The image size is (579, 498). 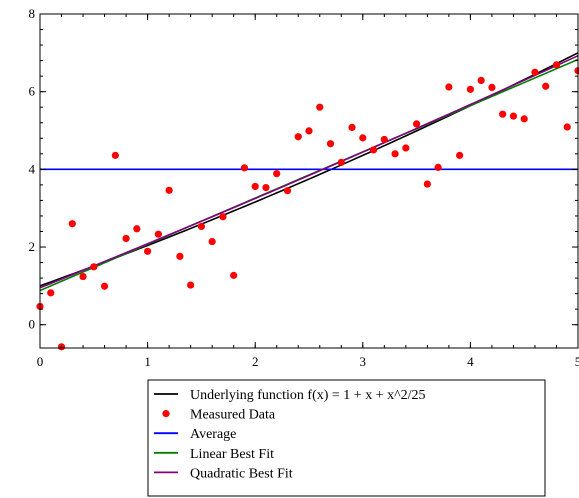 I want to click on legend-label: Linear Best Fit, so click(x=232, y=454).